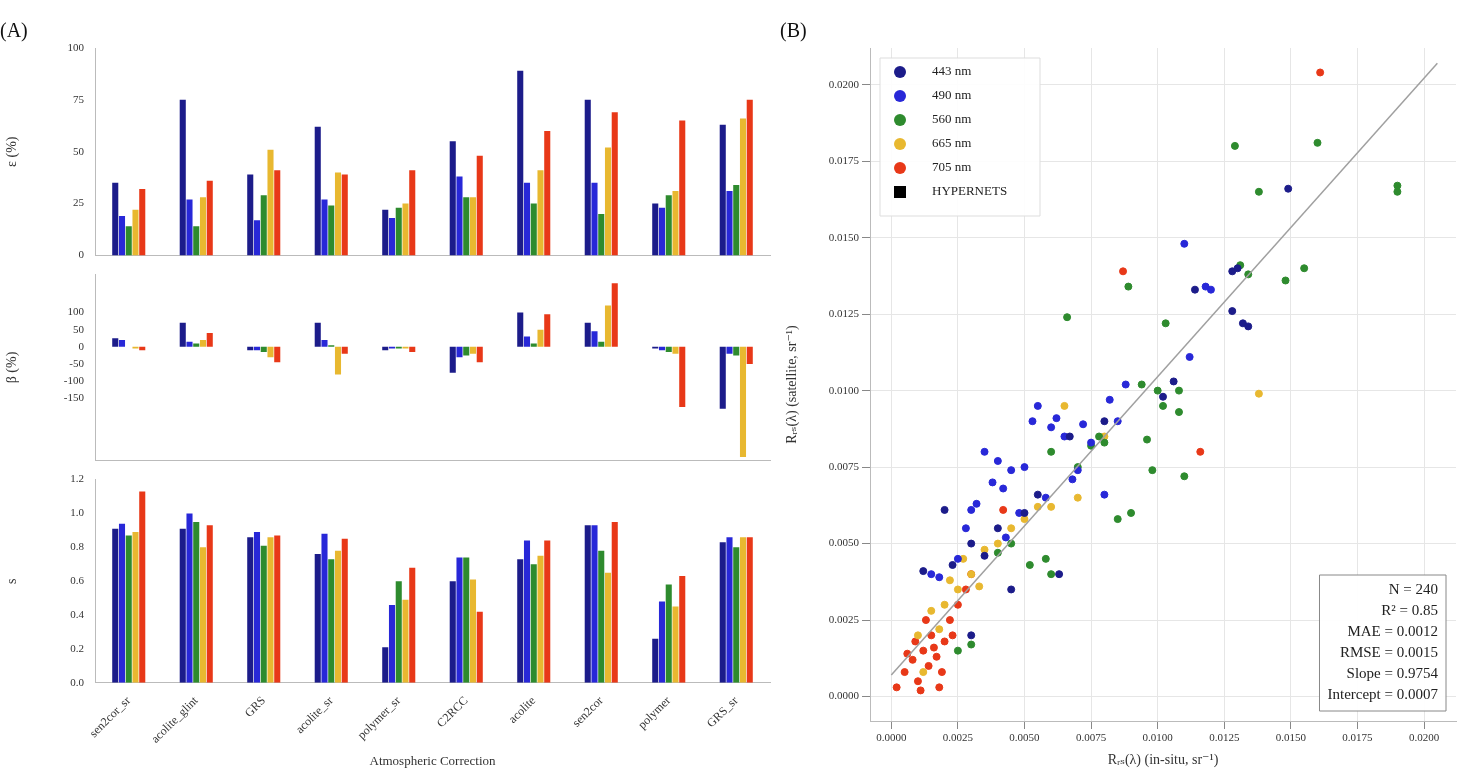  What do you see at coordinates (958, 737) in the screenshot?
I see `x-tick-label: 0.0025` at bounding box center [958, 737].